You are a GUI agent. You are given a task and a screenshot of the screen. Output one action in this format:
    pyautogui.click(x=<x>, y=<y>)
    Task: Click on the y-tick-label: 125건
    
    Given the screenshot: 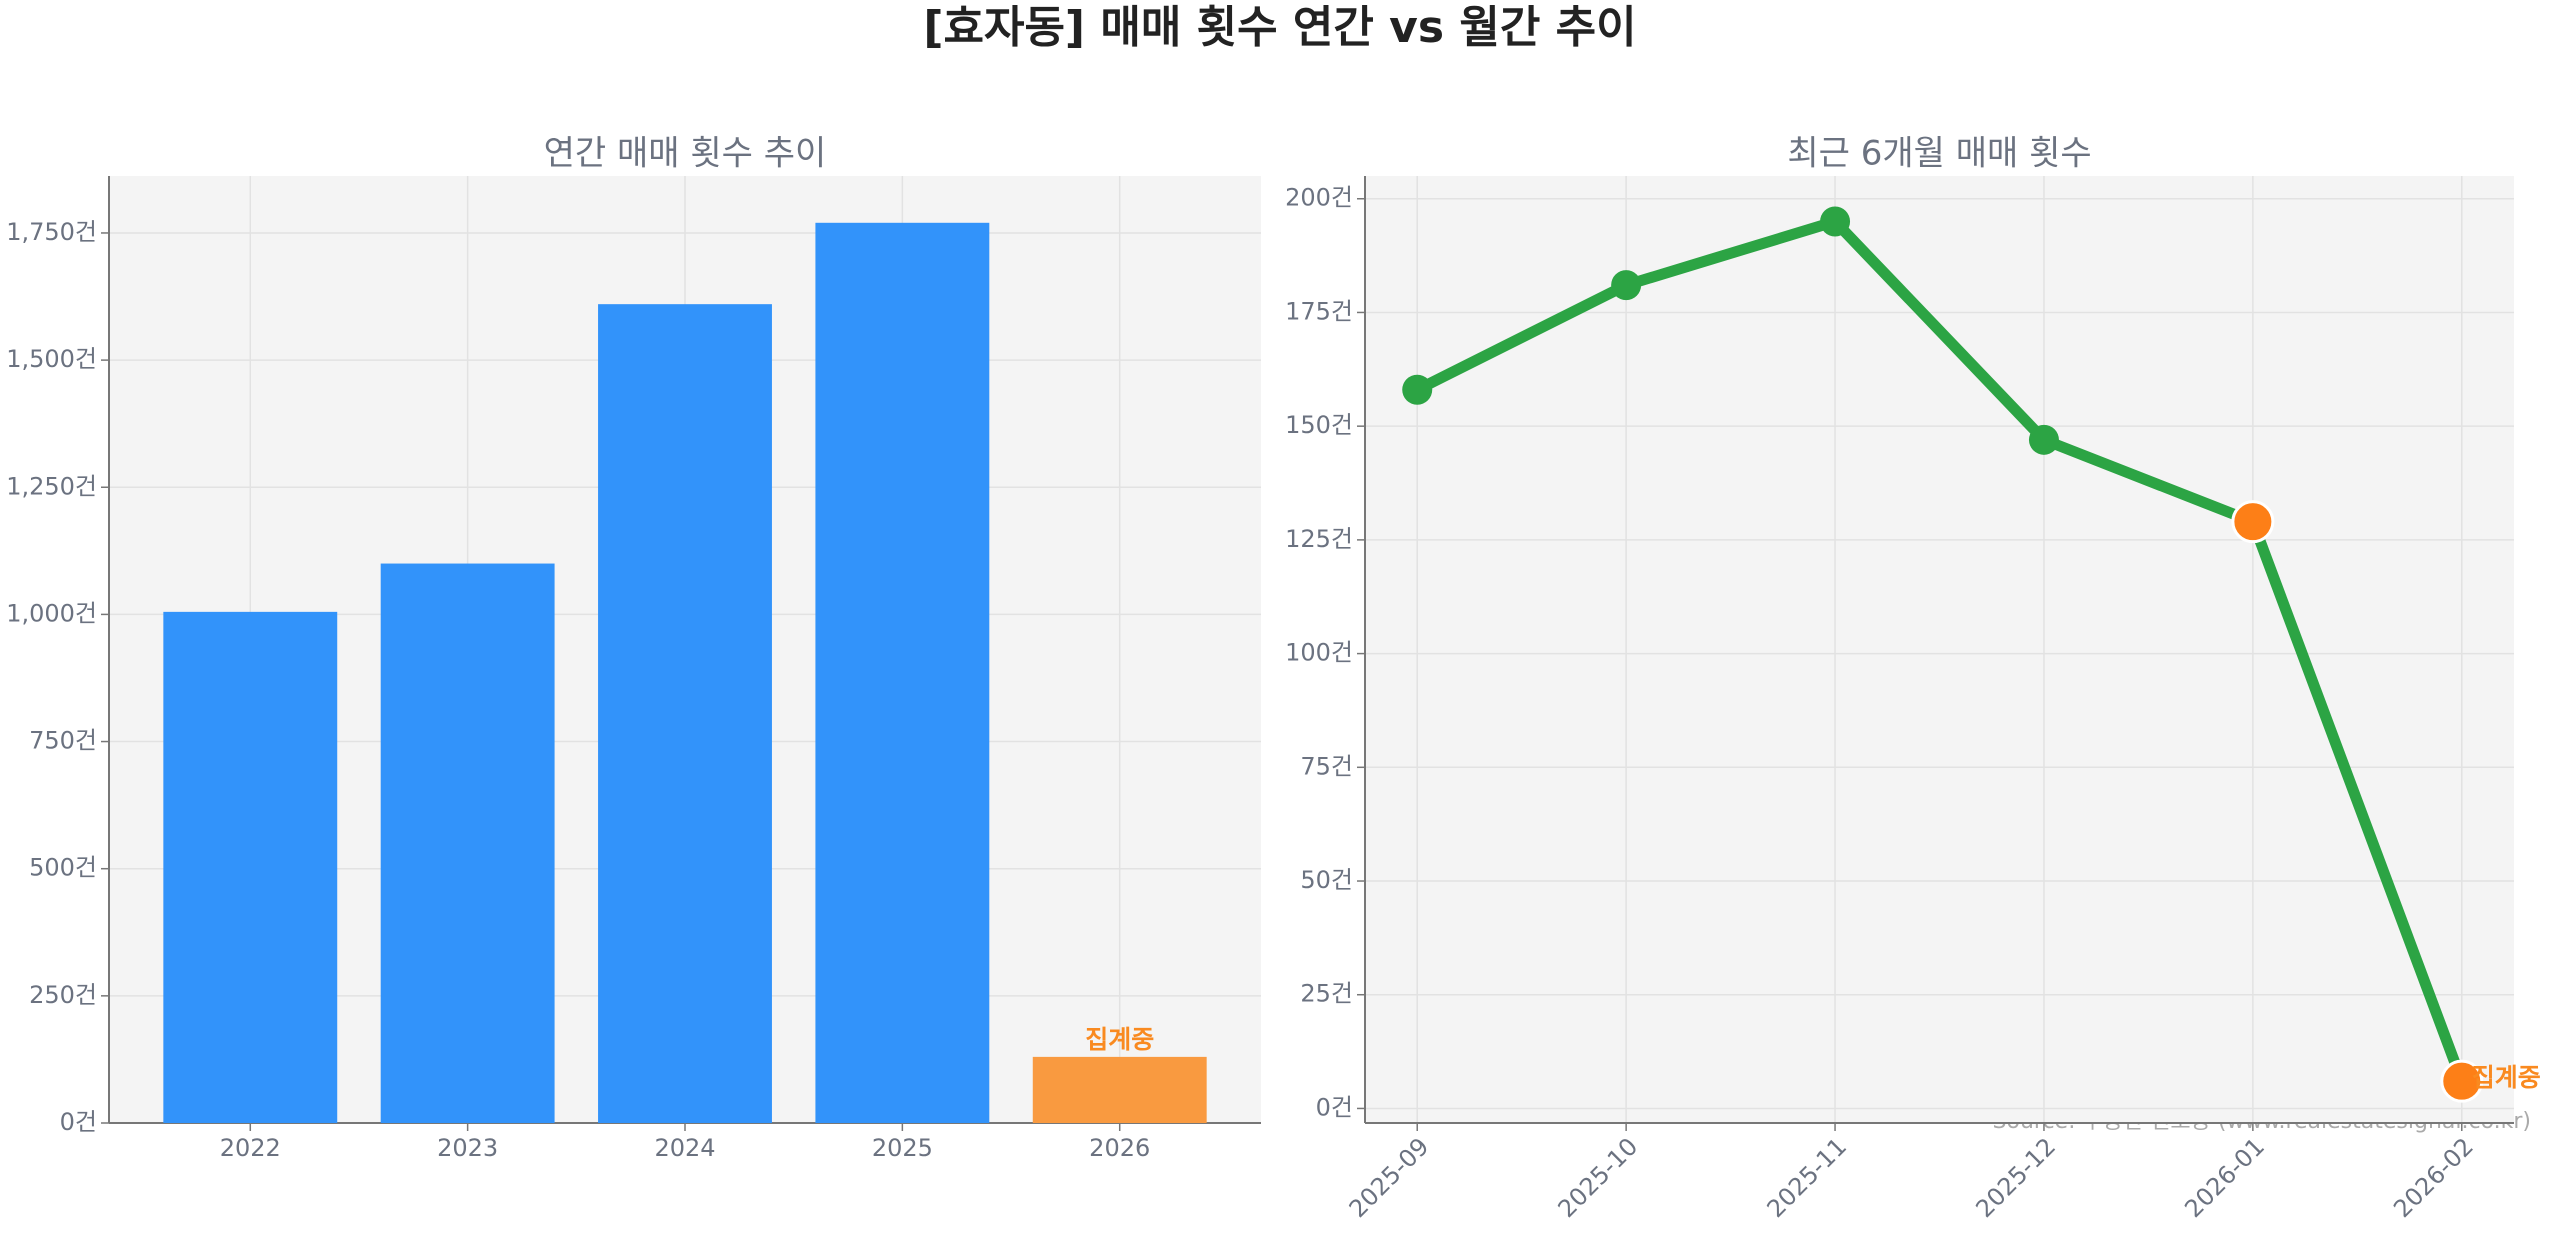 What is the action you would take?
    pyautogui.click(x=1319, y=539)
    